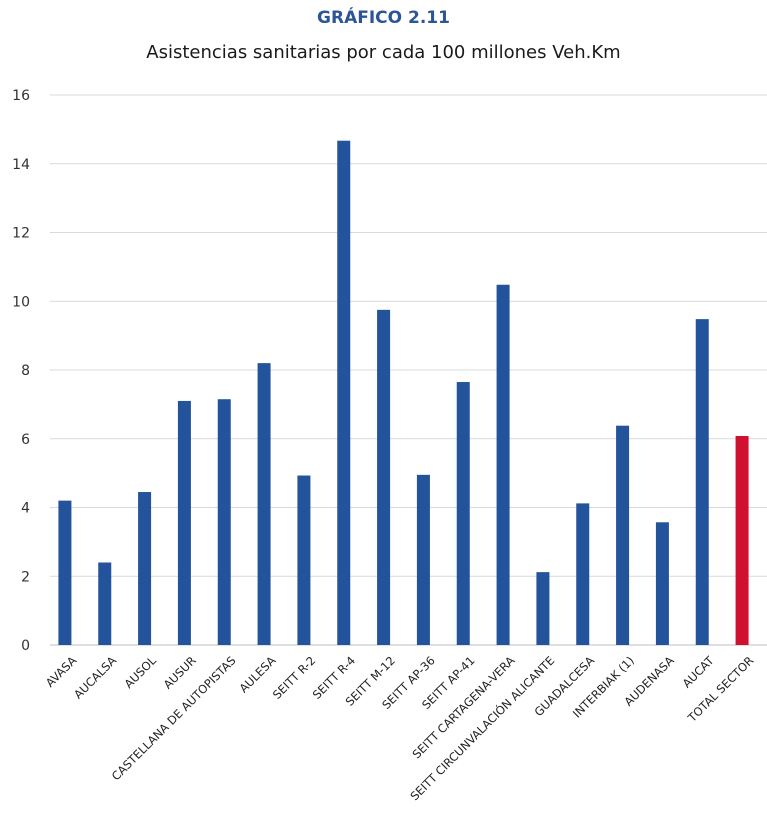 This screenshot has width=767, height=830. What do you see at coordinates (21, 96) in the screenshot?
I see `y-tick-label: 16` at bounding box center [21, 96].